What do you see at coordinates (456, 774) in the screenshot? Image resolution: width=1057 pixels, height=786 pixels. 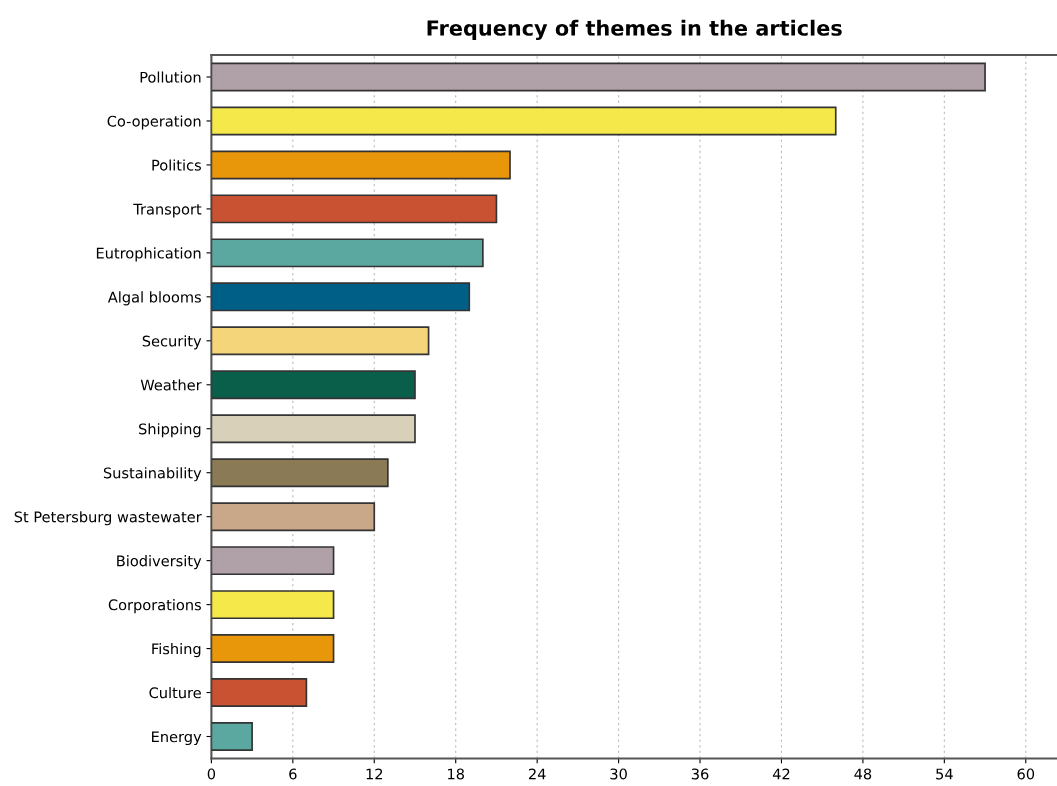 I see `x-tick-label: 18` at bounding box center [456, 774].